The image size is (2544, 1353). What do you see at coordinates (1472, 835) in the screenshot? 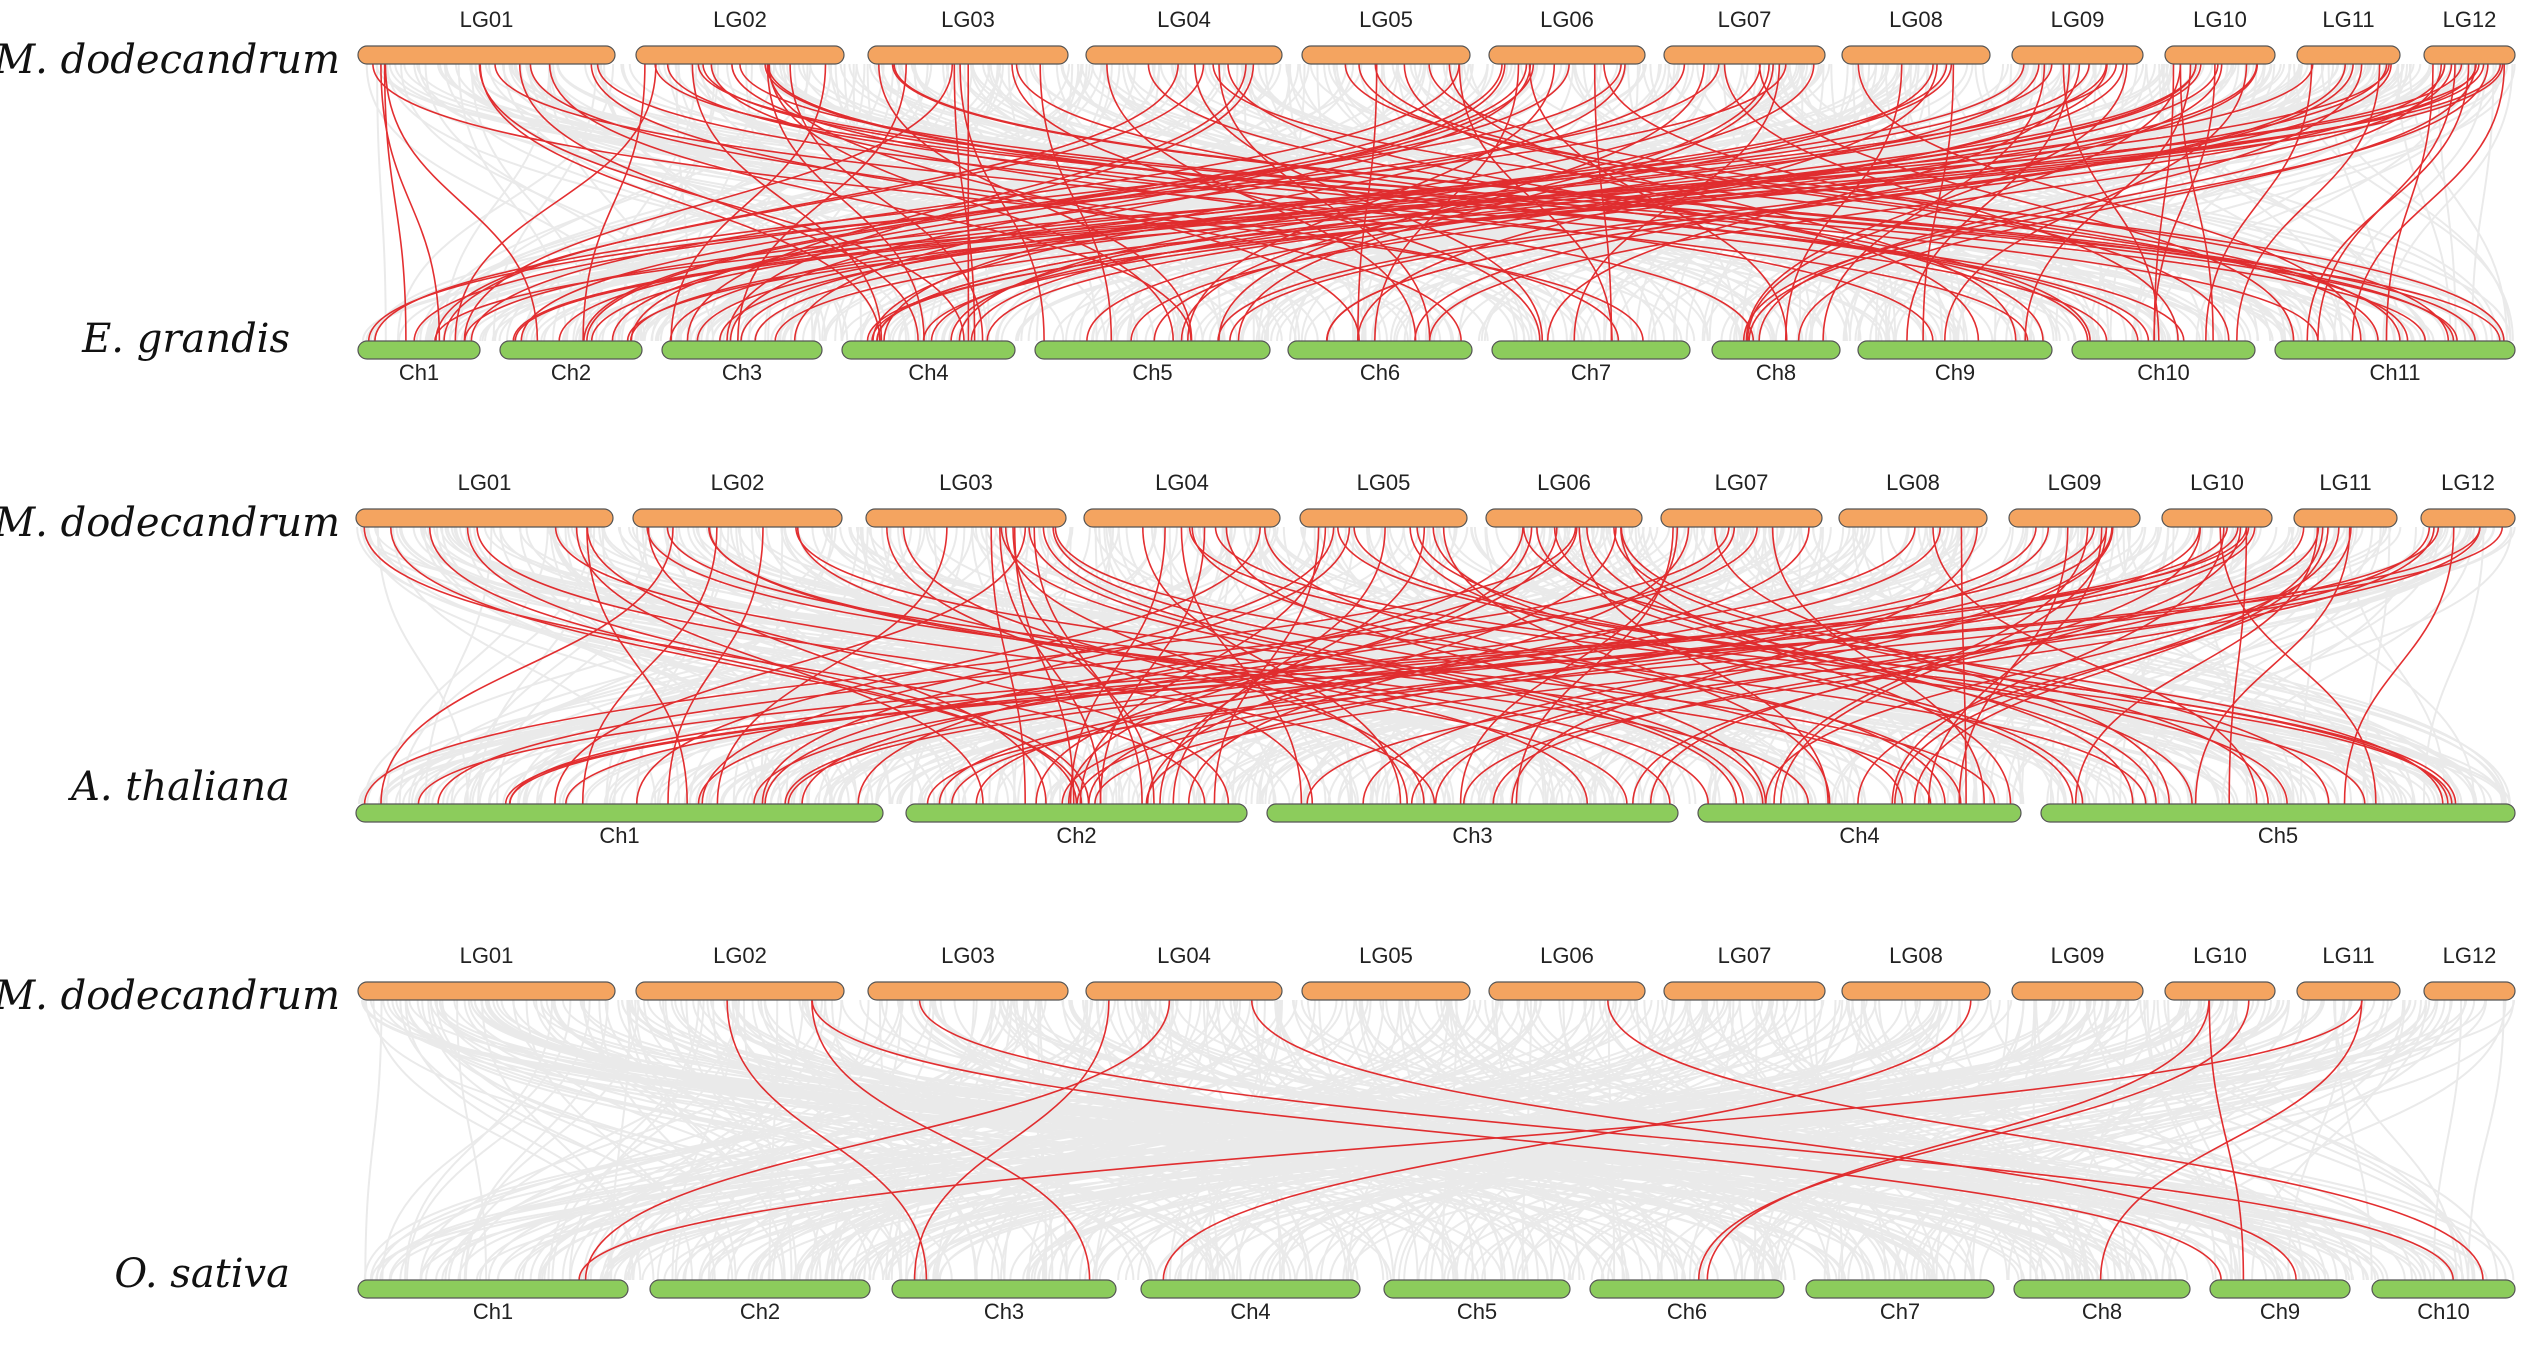
I see `chromosome-label: Ch3` at bounding box center [1472, 835].